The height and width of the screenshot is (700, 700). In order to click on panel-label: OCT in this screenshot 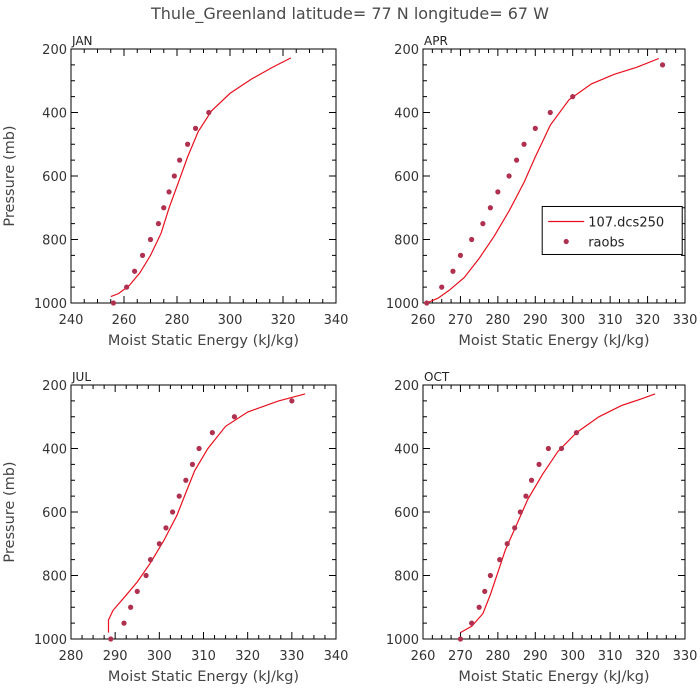, I will do `click(437, 377)`.